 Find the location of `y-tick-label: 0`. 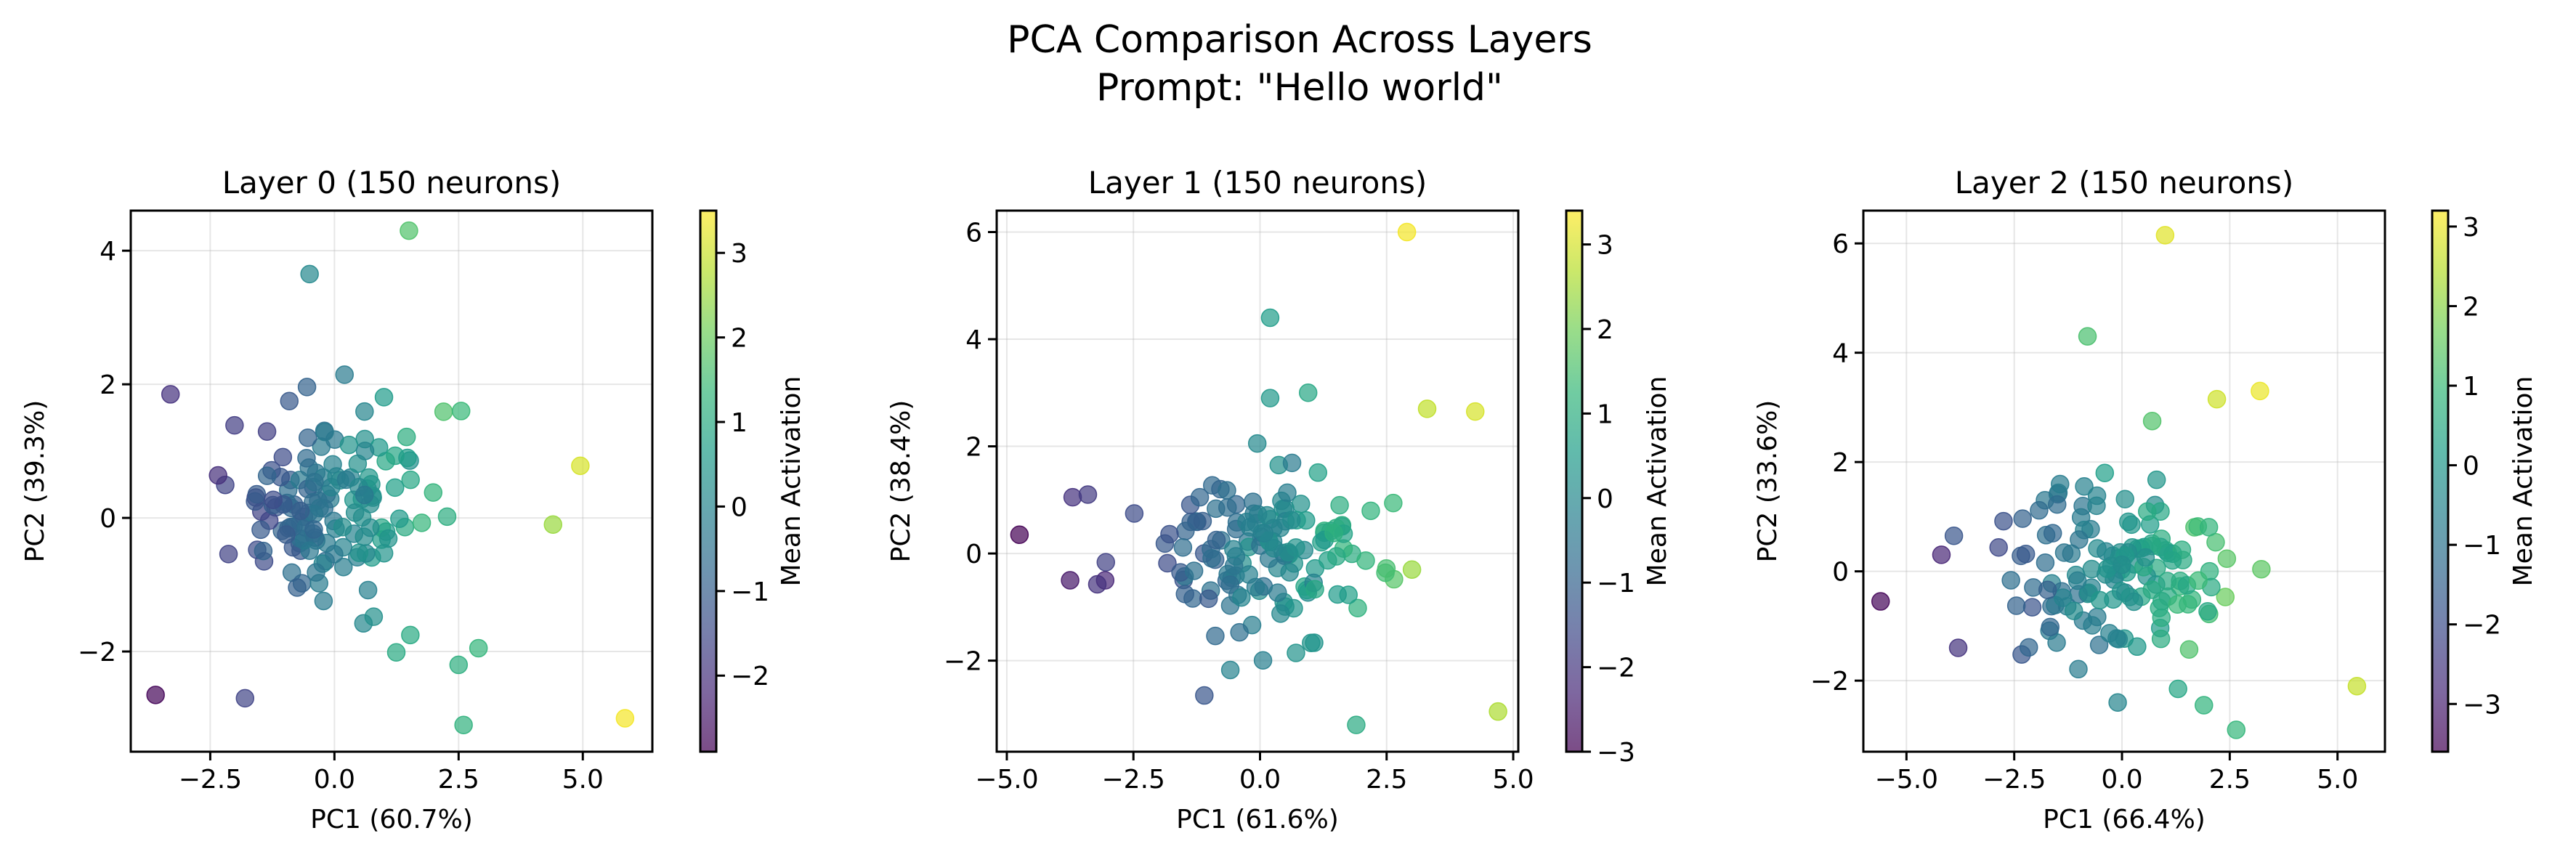

y-tick-label: 0 is located at coordinates (973, 554).